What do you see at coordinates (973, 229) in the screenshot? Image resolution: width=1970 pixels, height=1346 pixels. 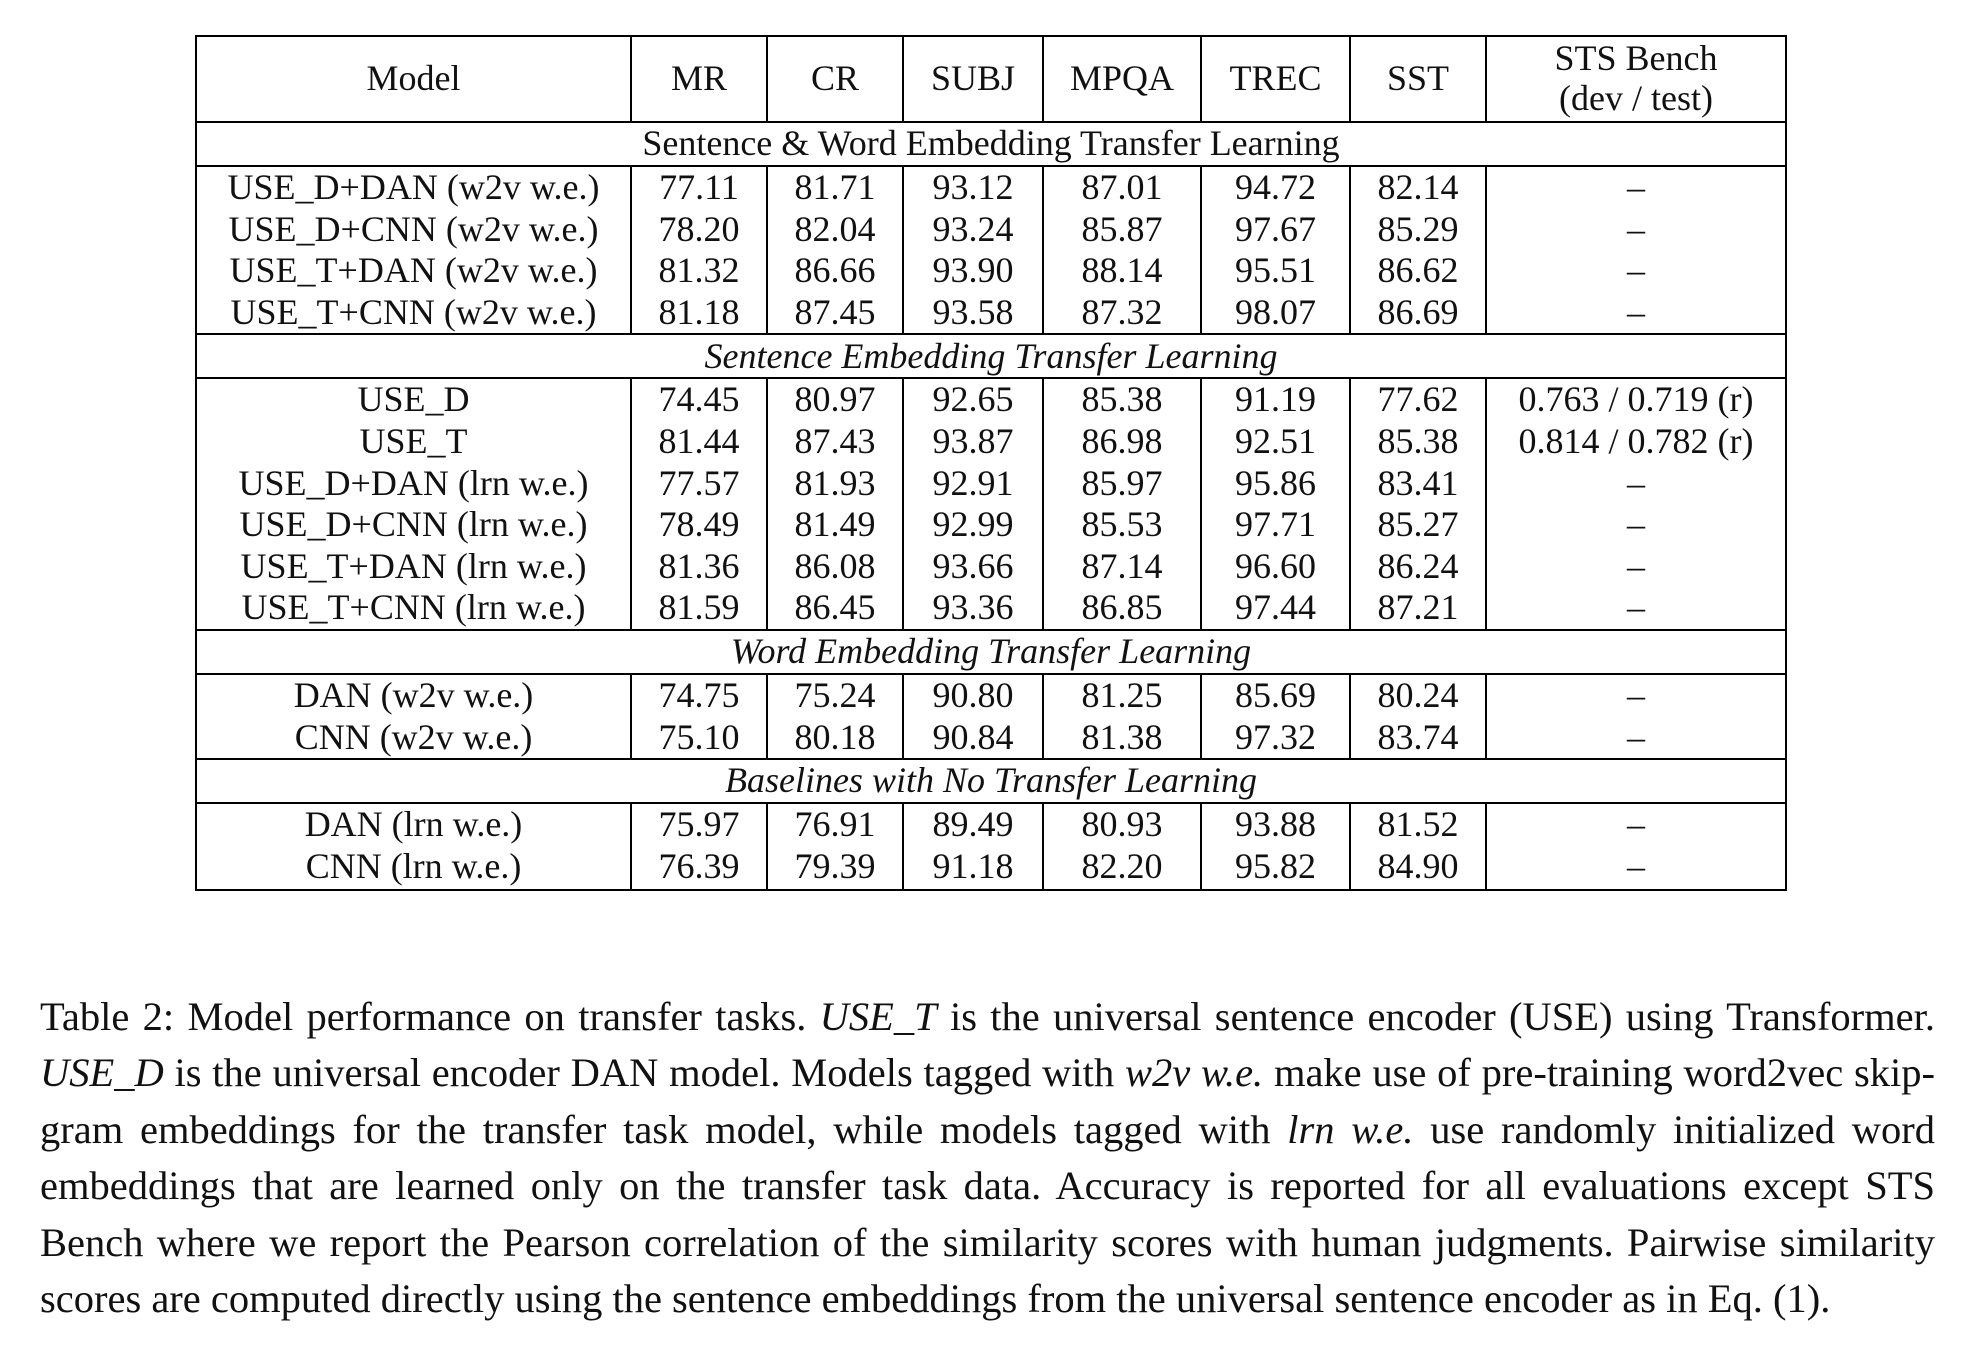 I see `score-cell: 93.24` at bounding box center [973, 229].